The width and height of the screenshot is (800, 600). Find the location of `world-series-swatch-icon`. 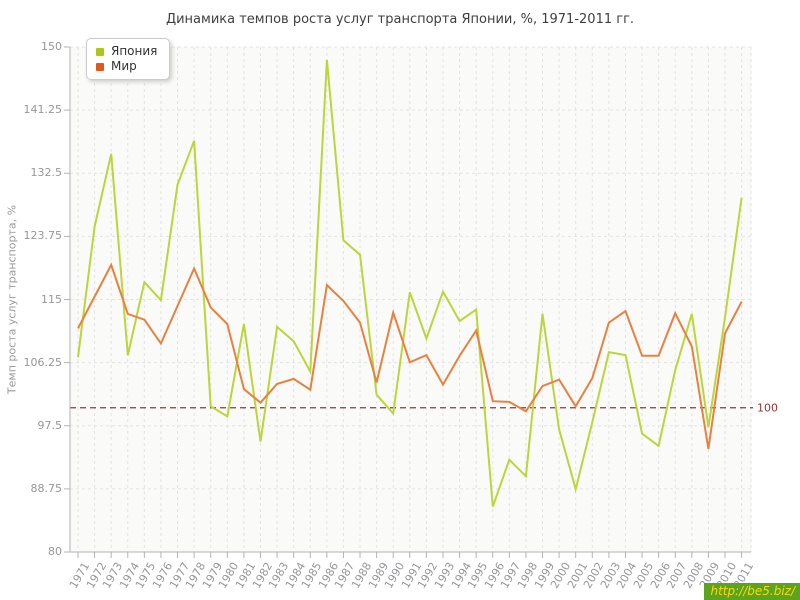

world-series-swatch-icon is located at coordinates (100, 66).